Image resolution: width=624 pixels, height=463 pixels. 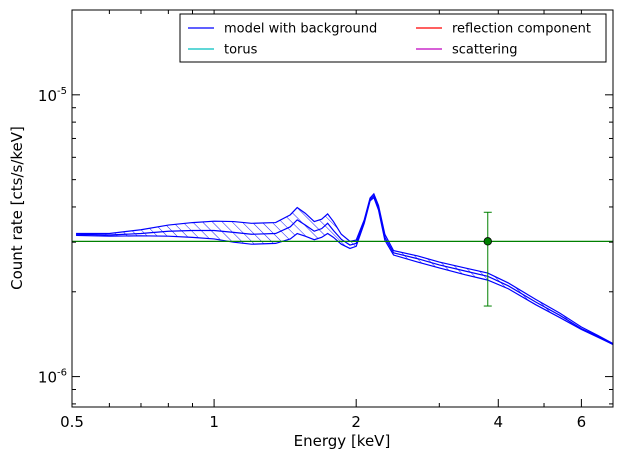 I want to click on legend-box, so click(x=393, y=38).